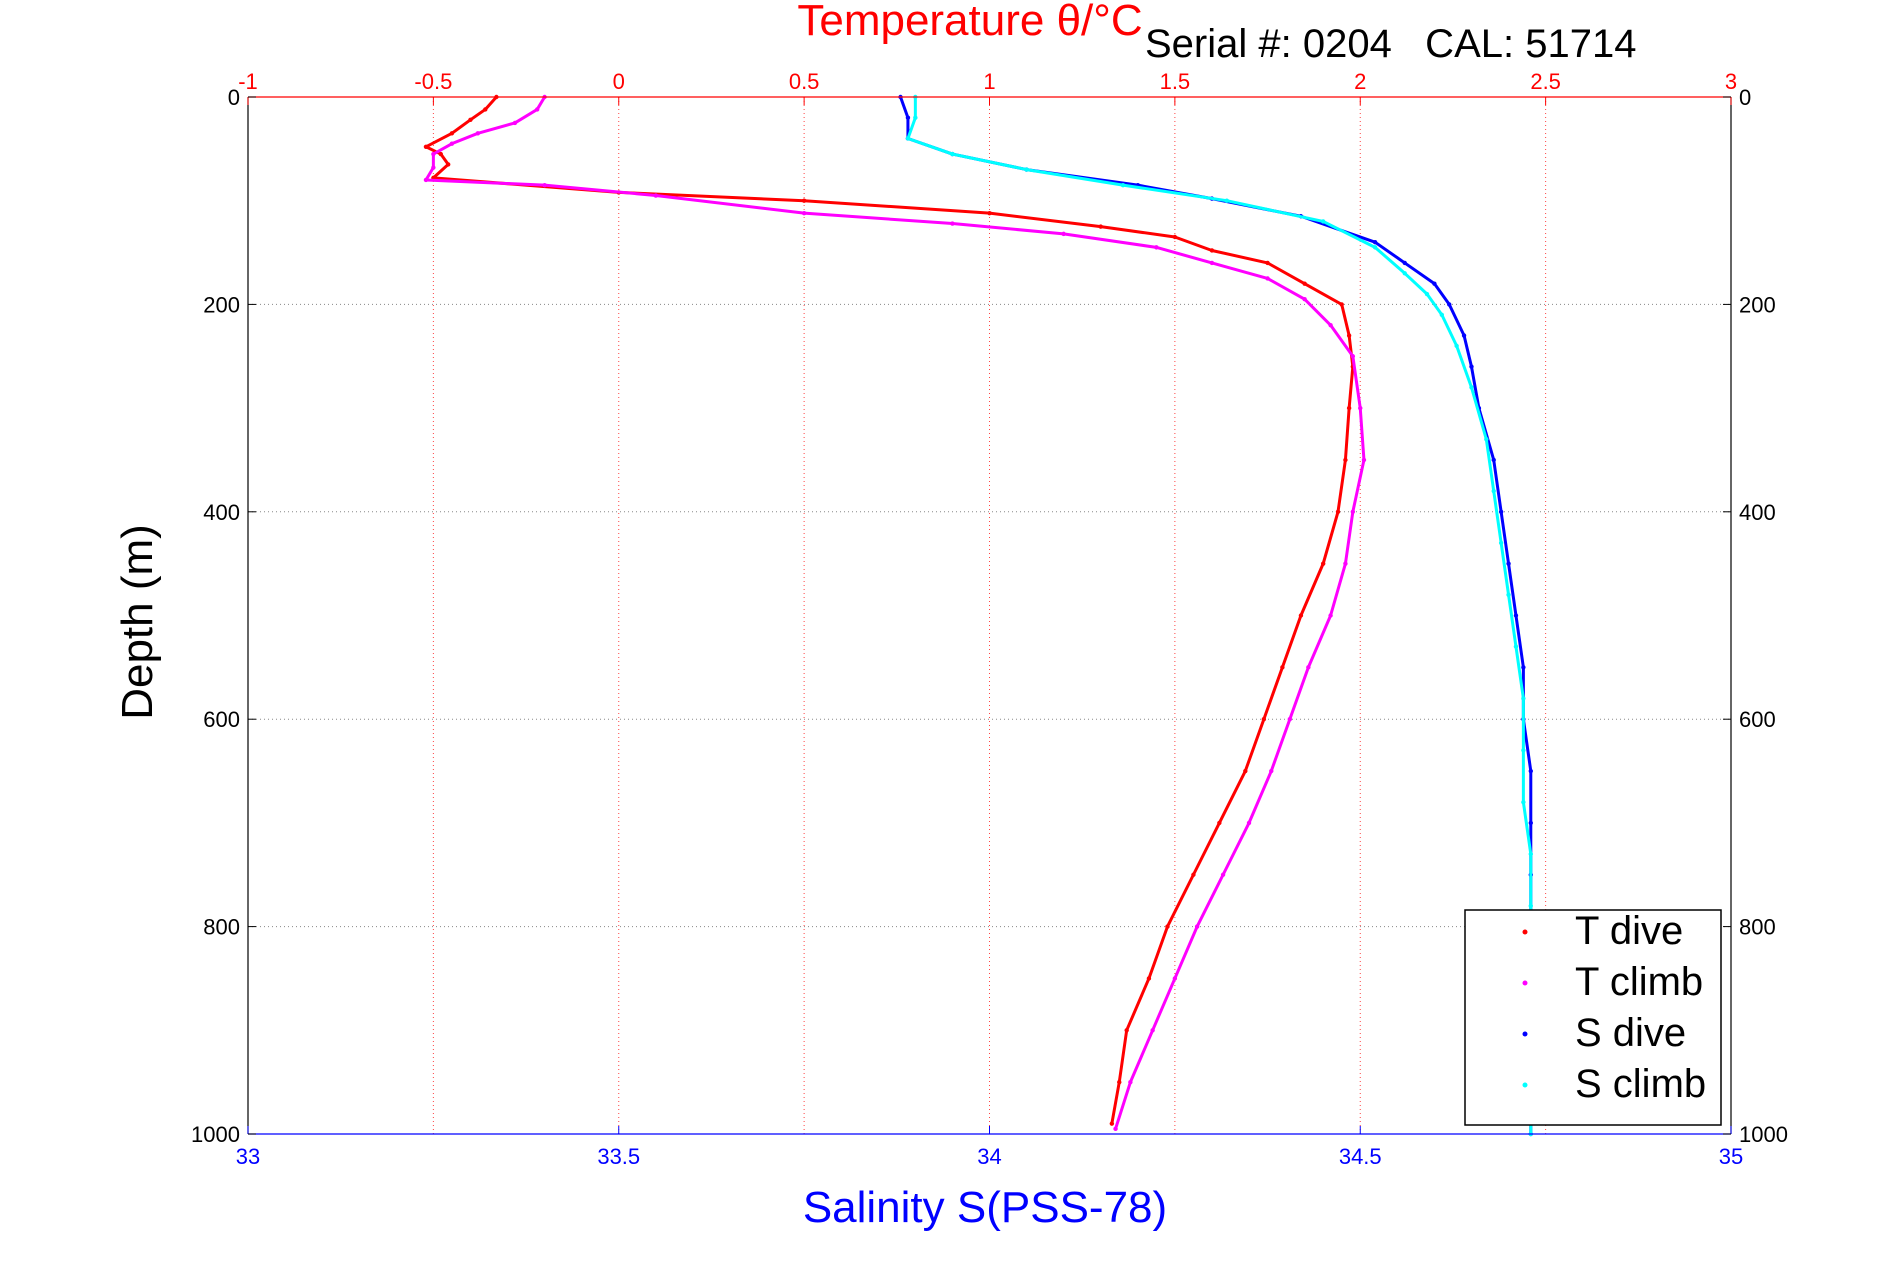 This screenshot has width=1891, height=1262. Describe the element at coordinates (1731, 81) in the screenshot. I see `x2-tick-label: 3` at that location.